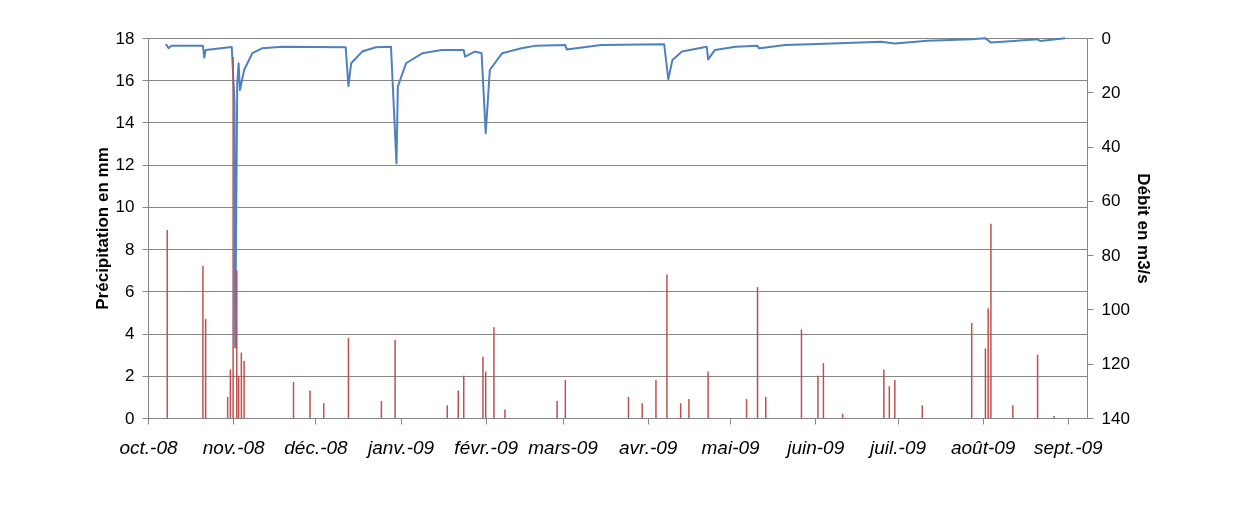 The width and height of the screenshot is (1236, 513). I want to click on y2-axis-title: Débit en m3/s, so click(1143, 228).